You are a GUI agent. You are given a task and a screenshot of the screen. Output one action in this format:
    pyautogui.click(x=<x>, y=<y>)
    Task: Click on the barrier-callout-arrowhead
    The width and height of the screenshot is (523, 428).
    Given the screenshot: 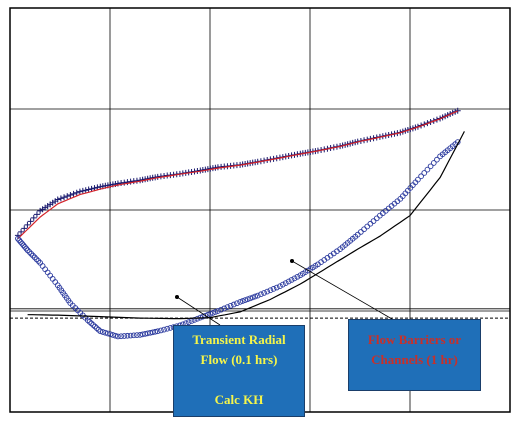 What is the action you would take?
    pyautogui.click(x=292, y=261)
    